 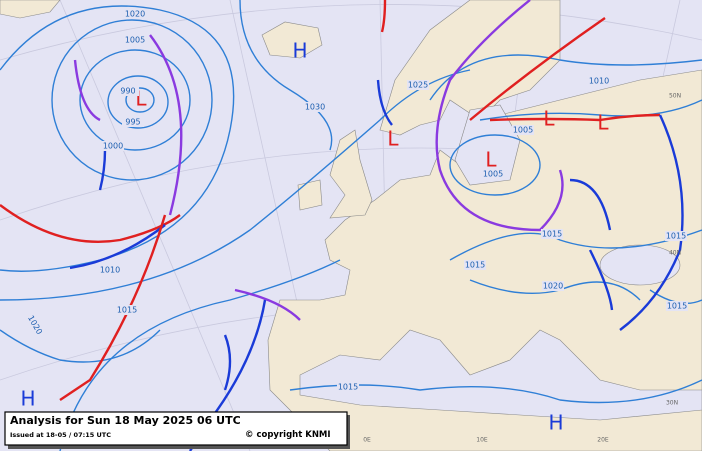 What do you see at coordinates (60, 435) in the screenshot?
I see `caption-issued: Issued at 18-05 / 07:15 UTC` at bounding box center [60, 435].